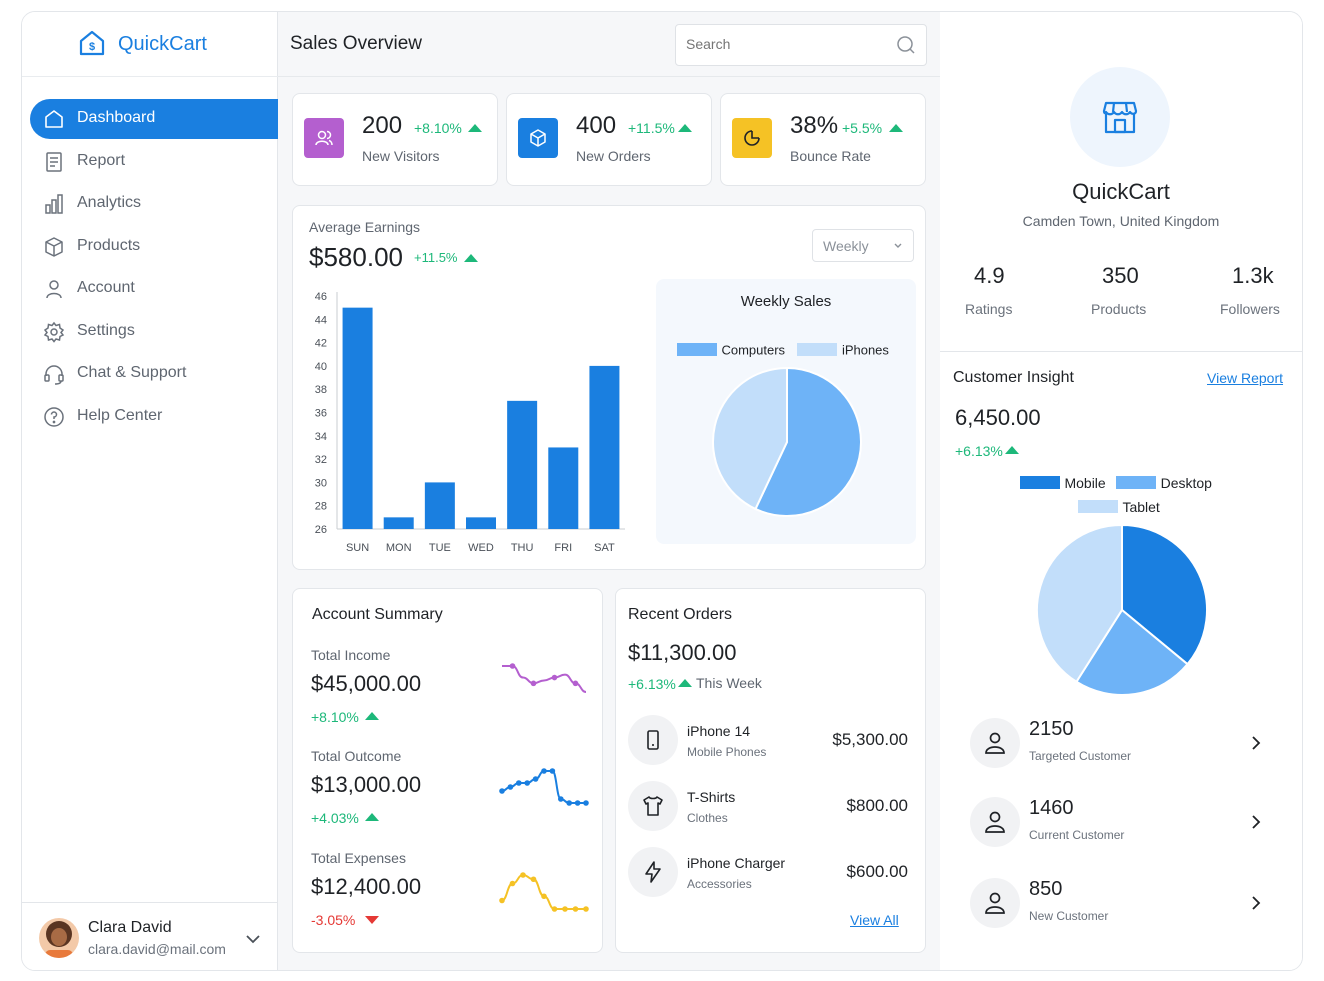 This screenshot has height=981, width=1324. Describe the element at coordinates (750, 438) in the screenshot. I see `pie-slice-iphones` at that location.